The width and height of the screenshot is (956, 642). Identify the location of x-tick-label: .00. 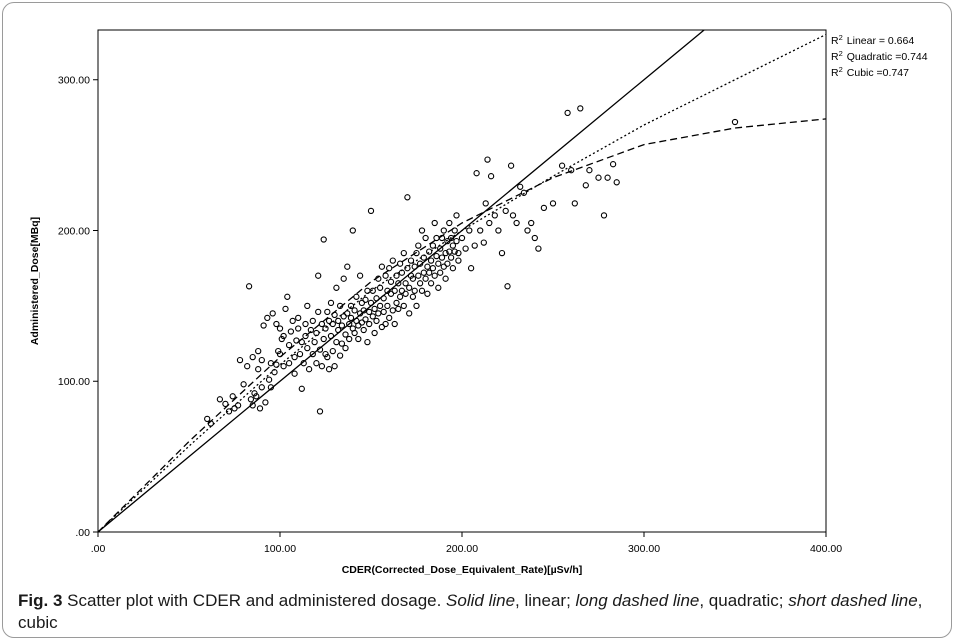
(98, 549).